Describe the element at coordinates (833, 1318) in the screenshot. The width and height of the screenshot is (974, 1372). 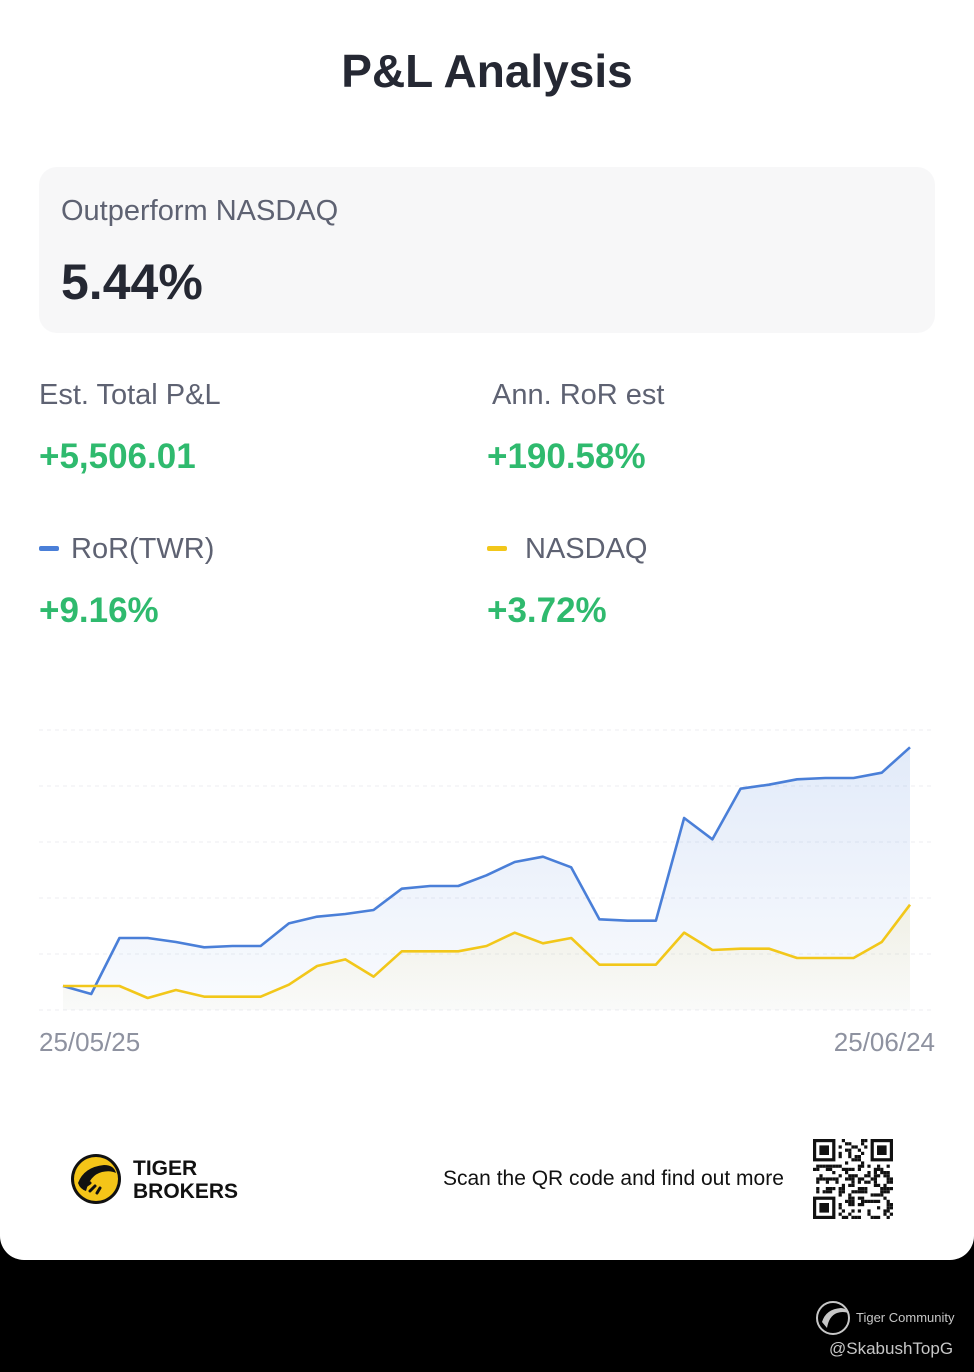
I see `tiger-community-icon` at that location.